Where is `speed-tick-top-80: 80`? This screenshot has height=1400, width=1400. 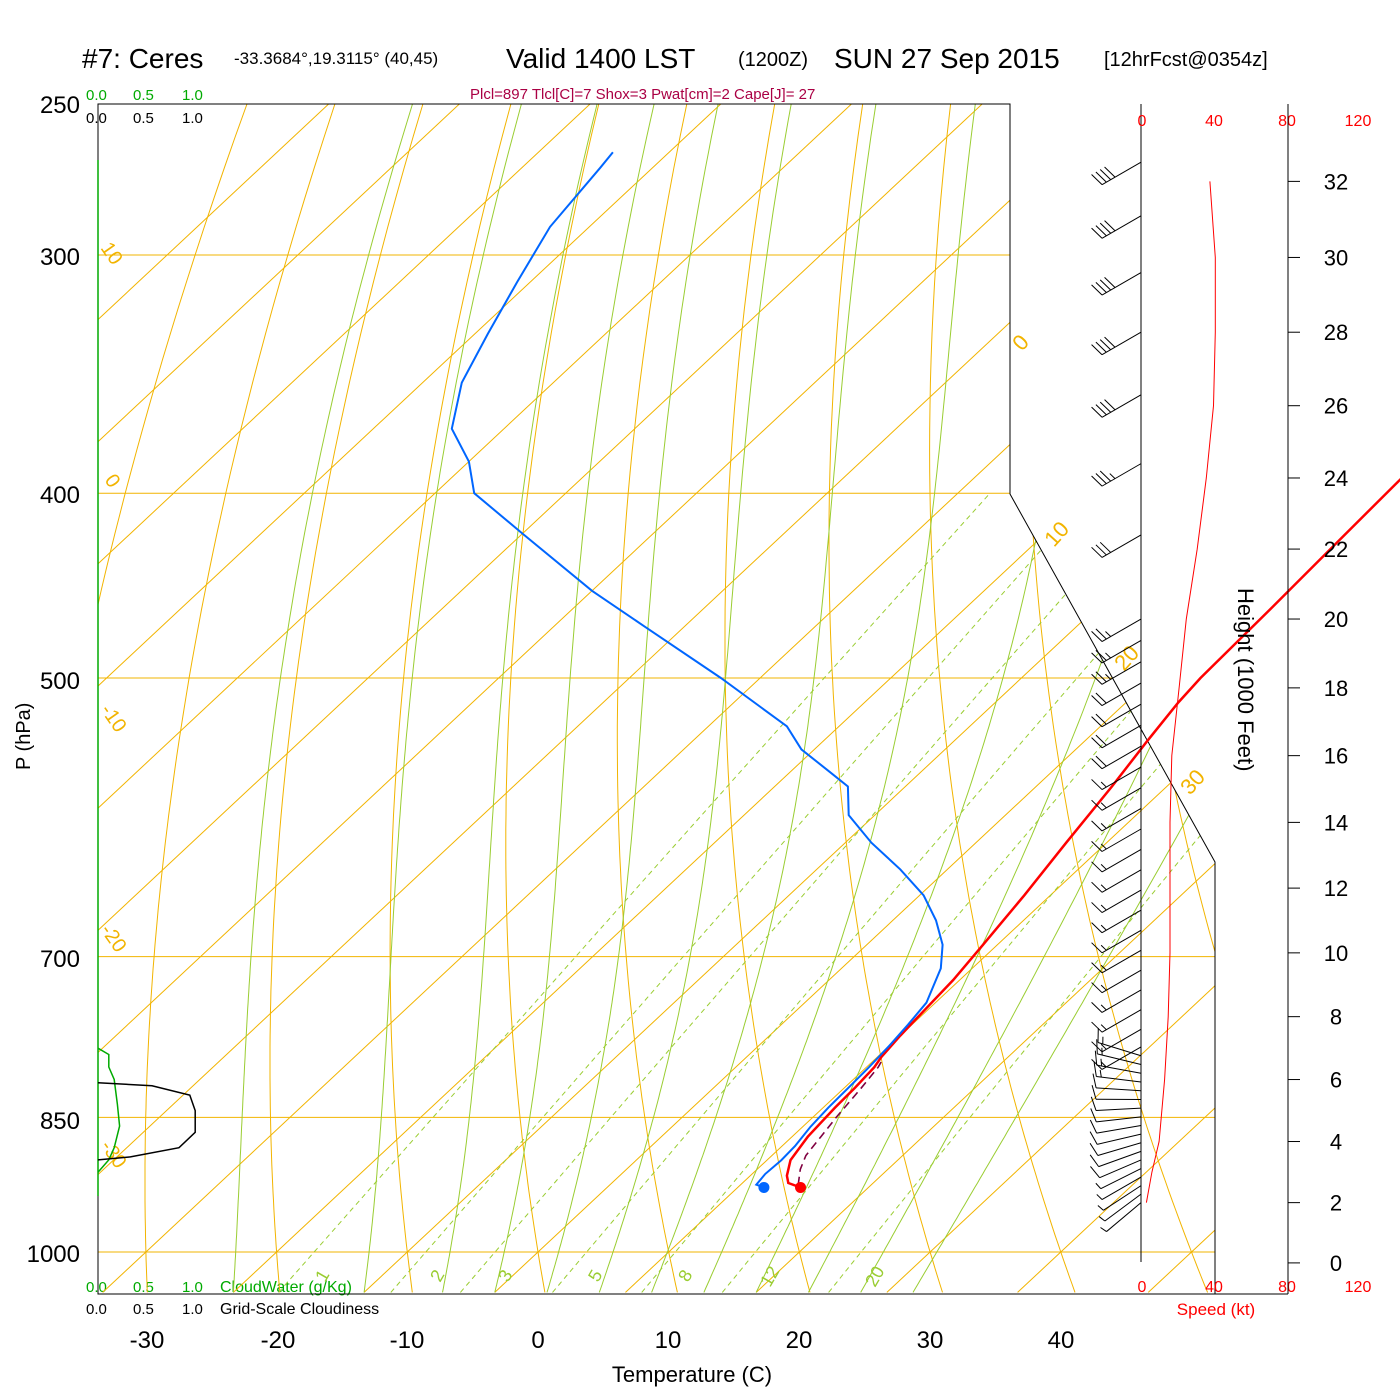
speed-tick-top-80: 80 is located at coordinates (1287, 121).